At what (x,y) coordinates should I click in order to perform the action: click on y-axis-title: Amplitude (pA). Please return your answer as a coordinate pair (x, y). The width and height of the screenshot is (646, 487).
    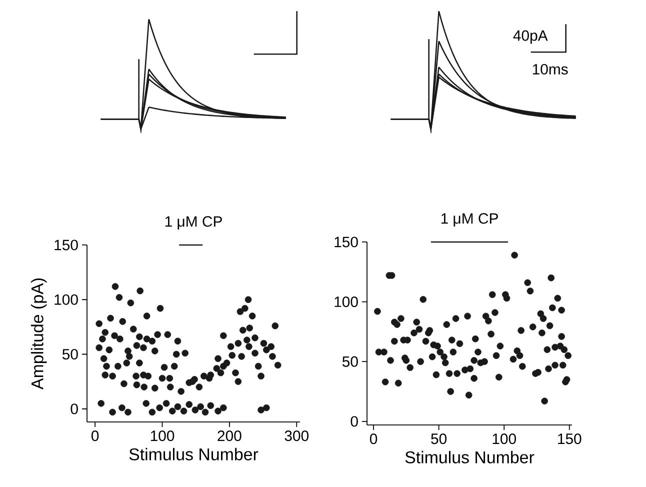
    Looking at the image, I should click on (38, 334).